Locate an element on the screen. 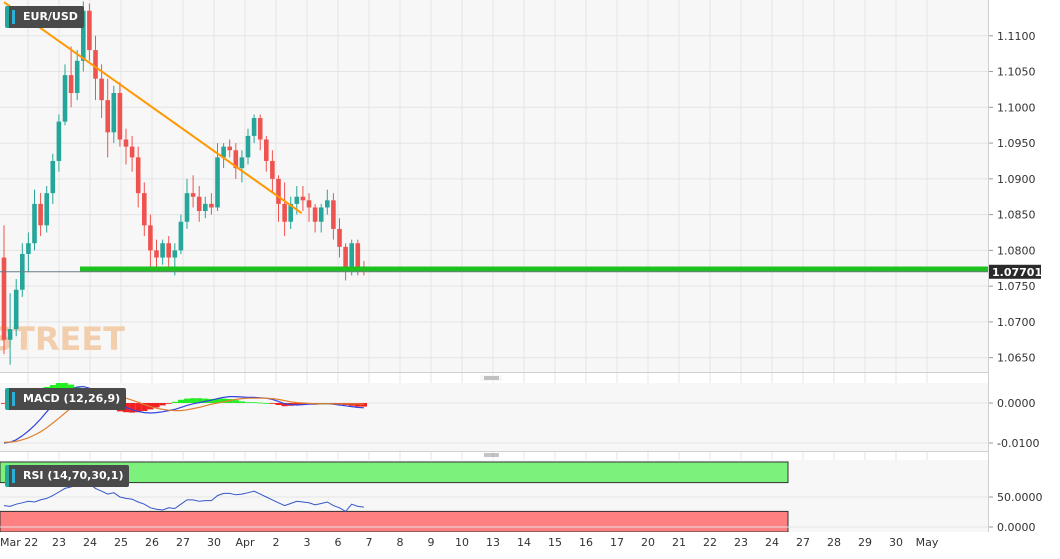 The height and width of the screenshot is (559, 1060). x-tick-label: 7 is located at coordinates (369, 542).